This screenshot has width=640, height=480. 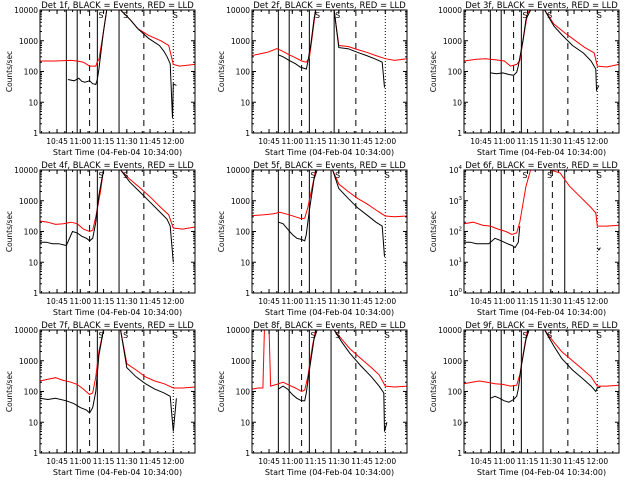 I want to click on panel-title: Det 4f, BLACK = Events, RED = LLD, so click(x=117, y=166).